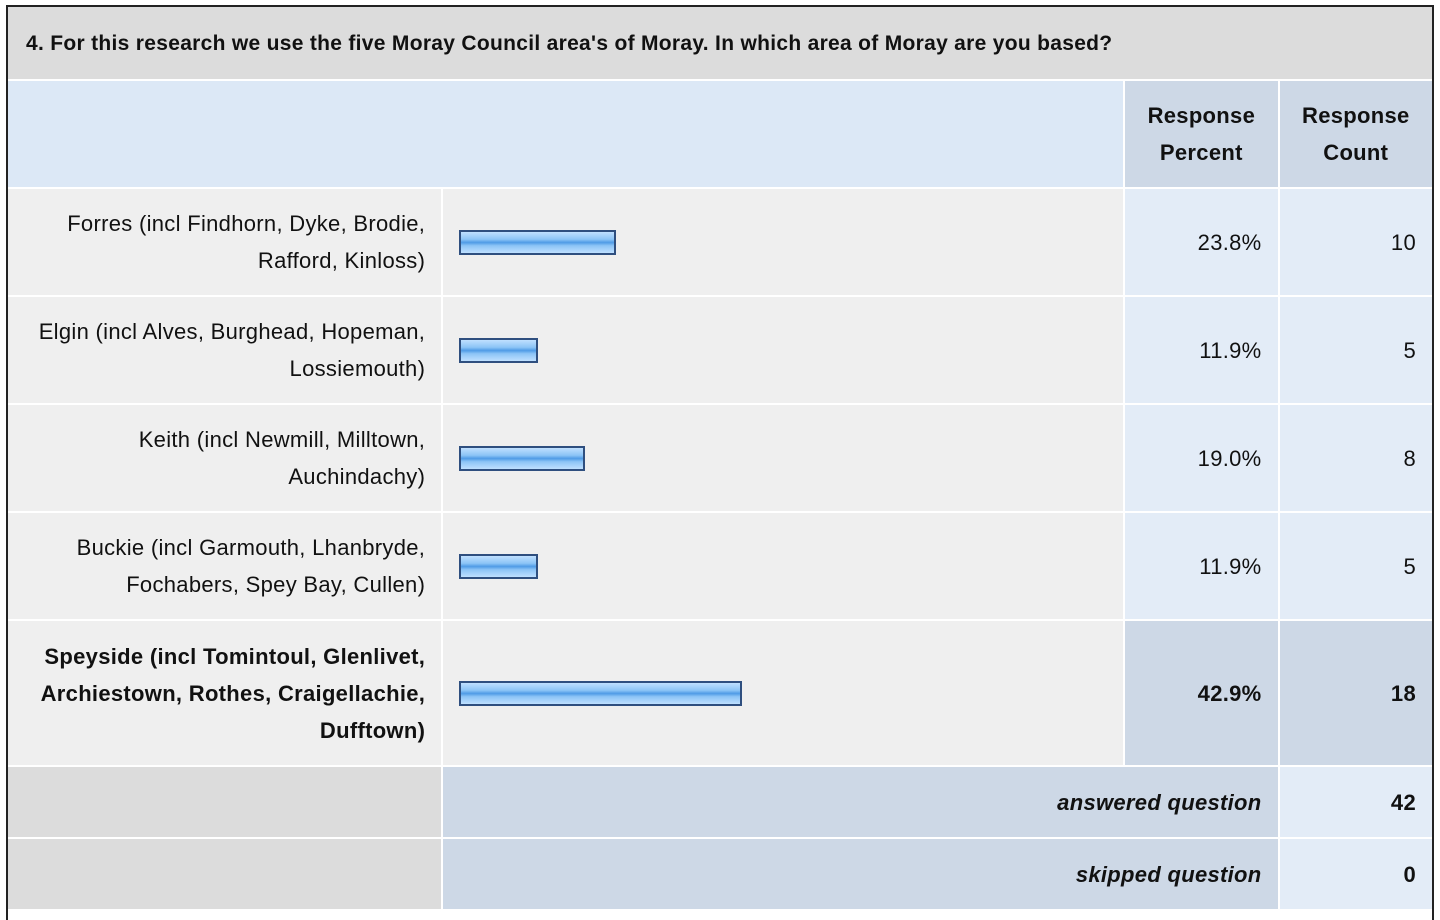 This screenshot has width=1440, height=920. Describe the element at coordinates (566, 134) in the screenshot. I see `header-blank` at that location.